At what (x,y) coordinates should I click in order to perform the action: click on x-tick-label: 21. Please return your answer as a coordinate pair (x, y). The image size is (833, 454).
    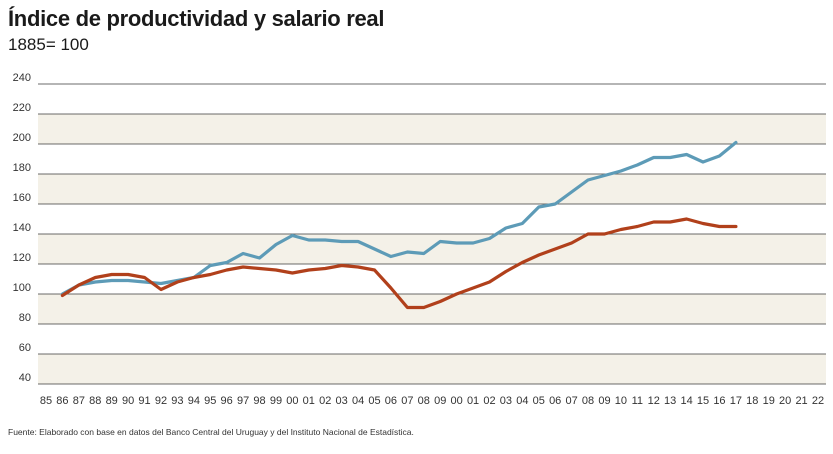
    Looking at the image, I should click on (801, 401).